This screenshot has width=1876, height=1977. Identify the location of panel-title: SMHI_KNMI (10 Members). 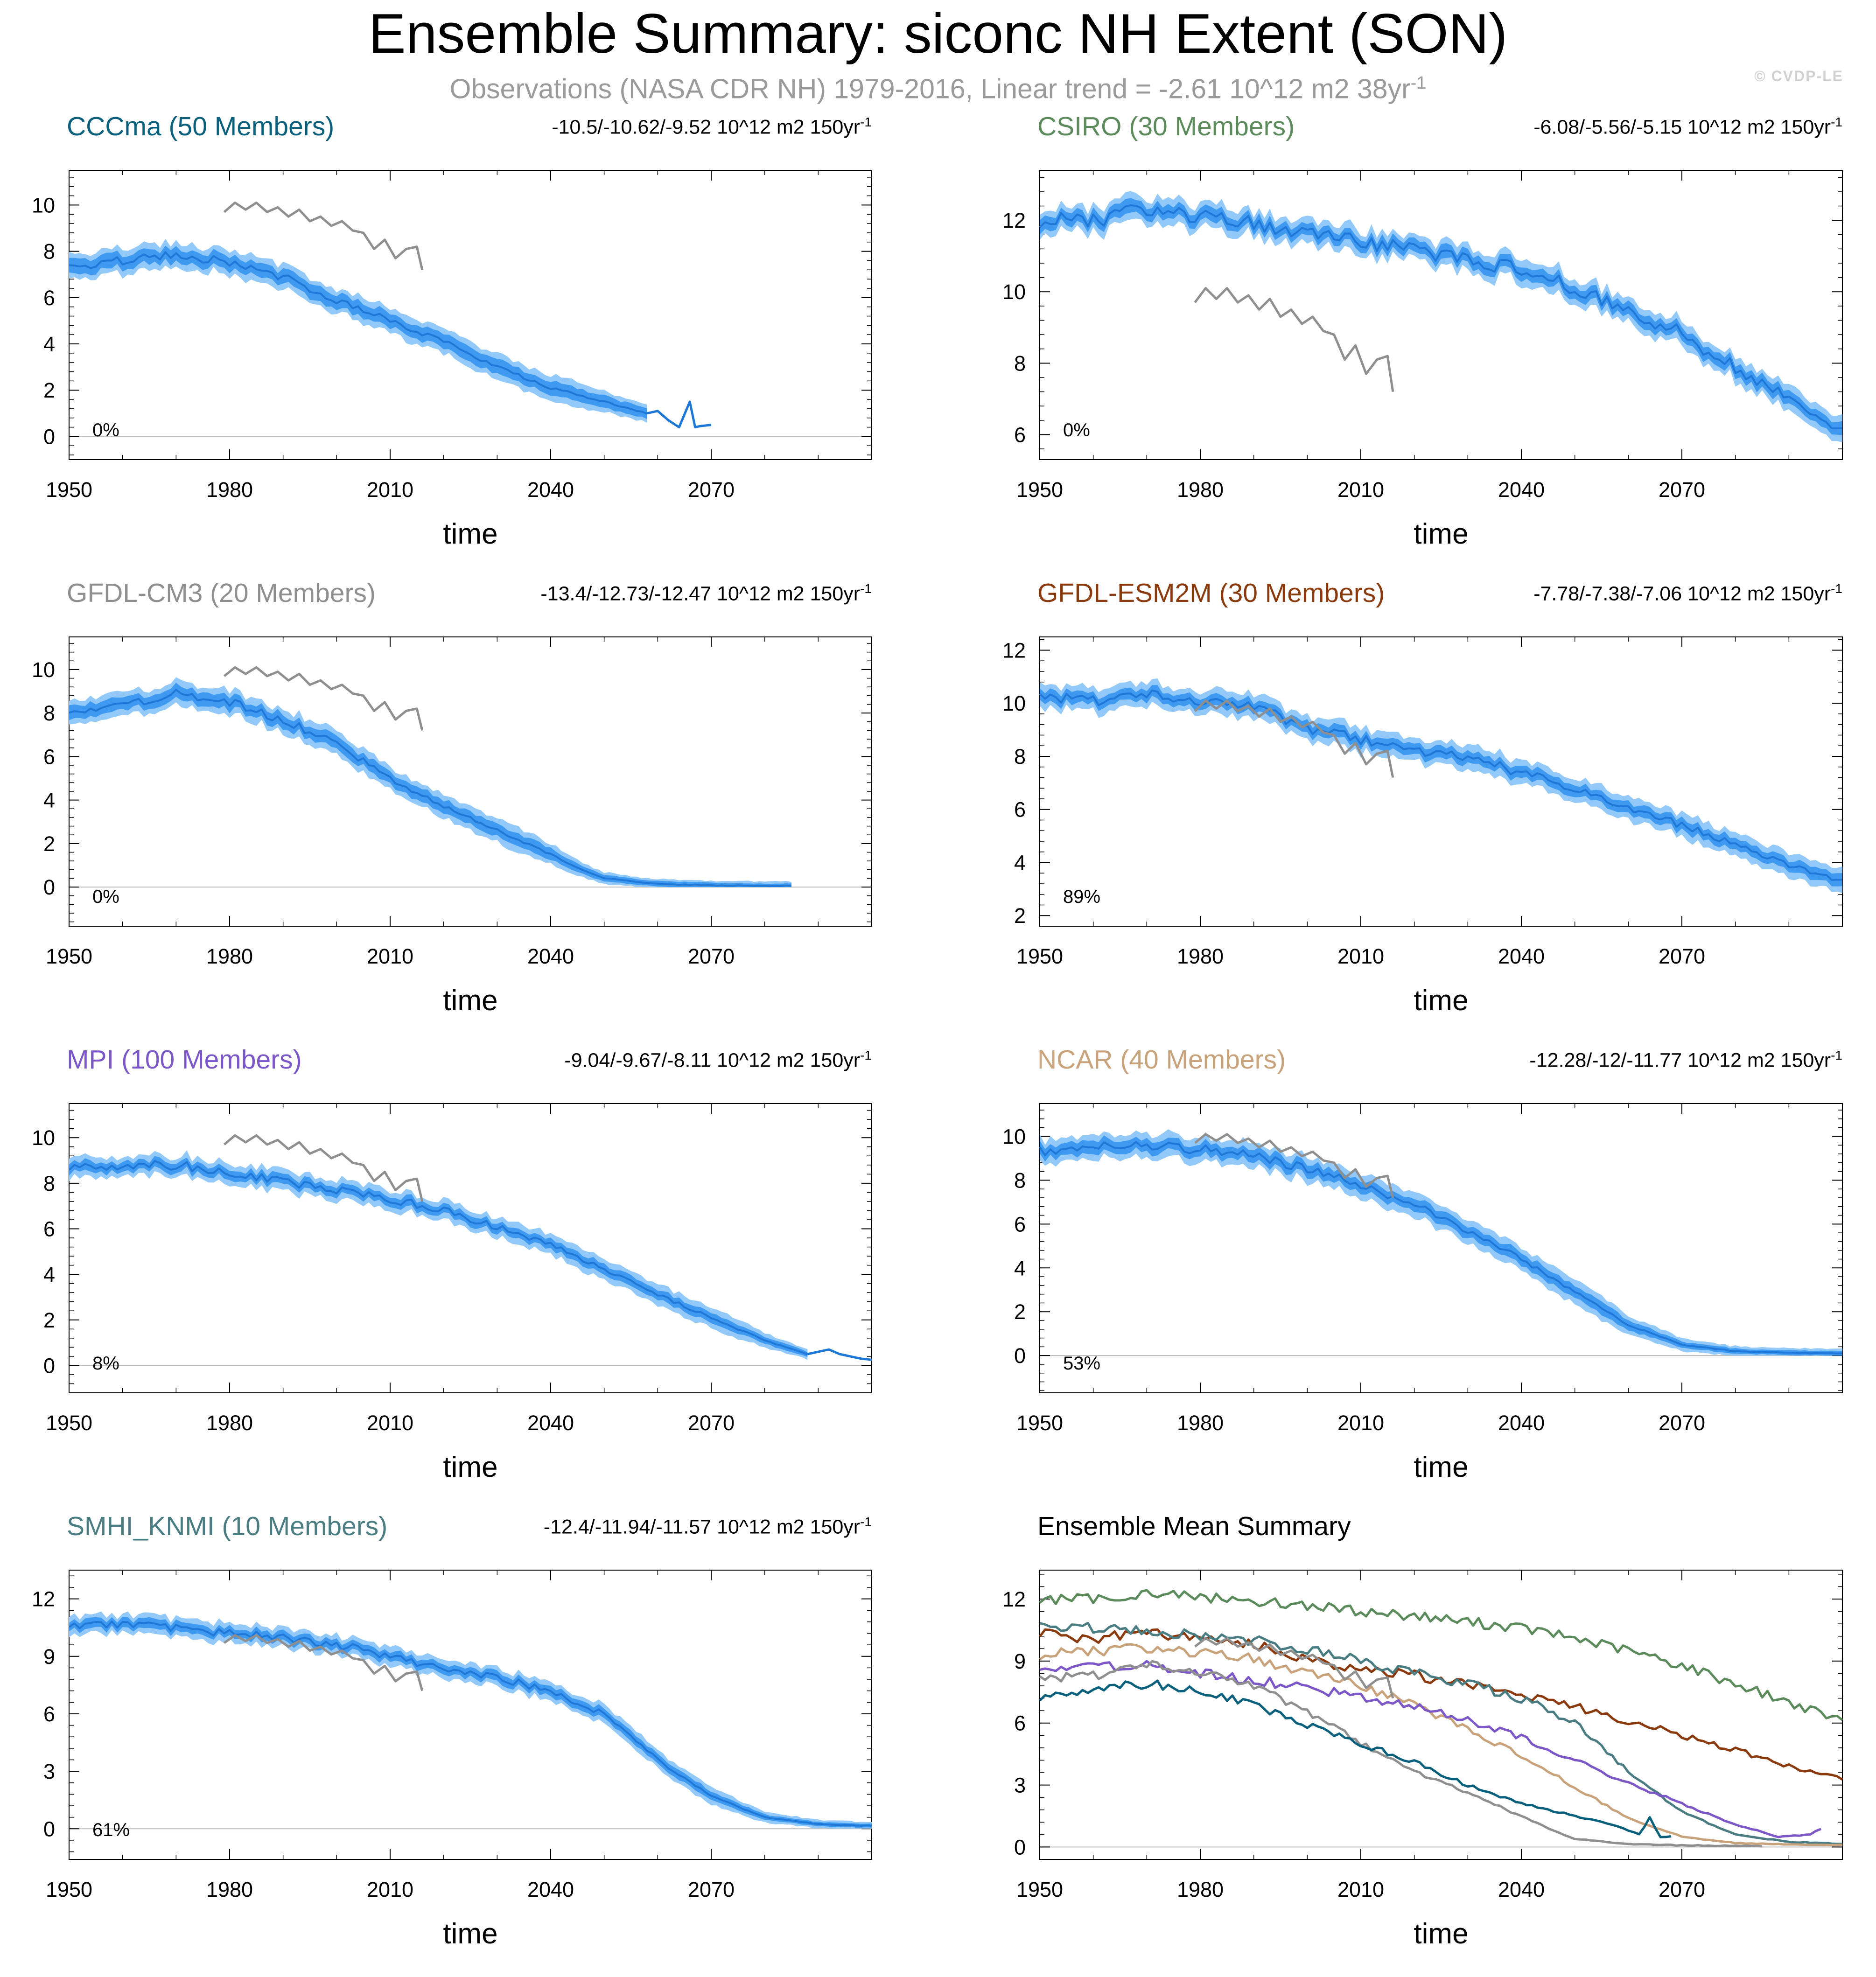
(227, 1526).